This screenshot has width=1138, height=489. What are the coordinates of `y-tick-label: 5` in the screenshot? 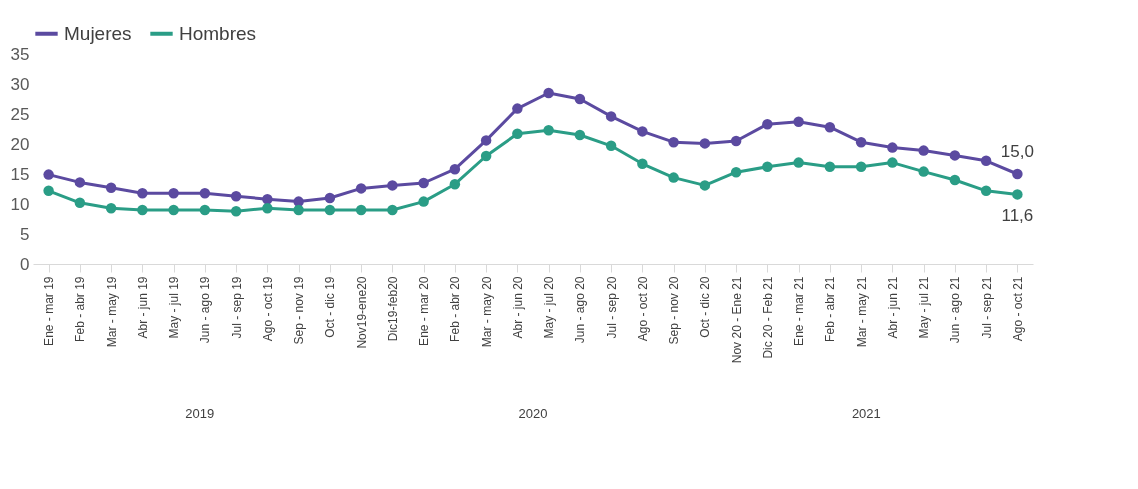 It's located at (25, 234).